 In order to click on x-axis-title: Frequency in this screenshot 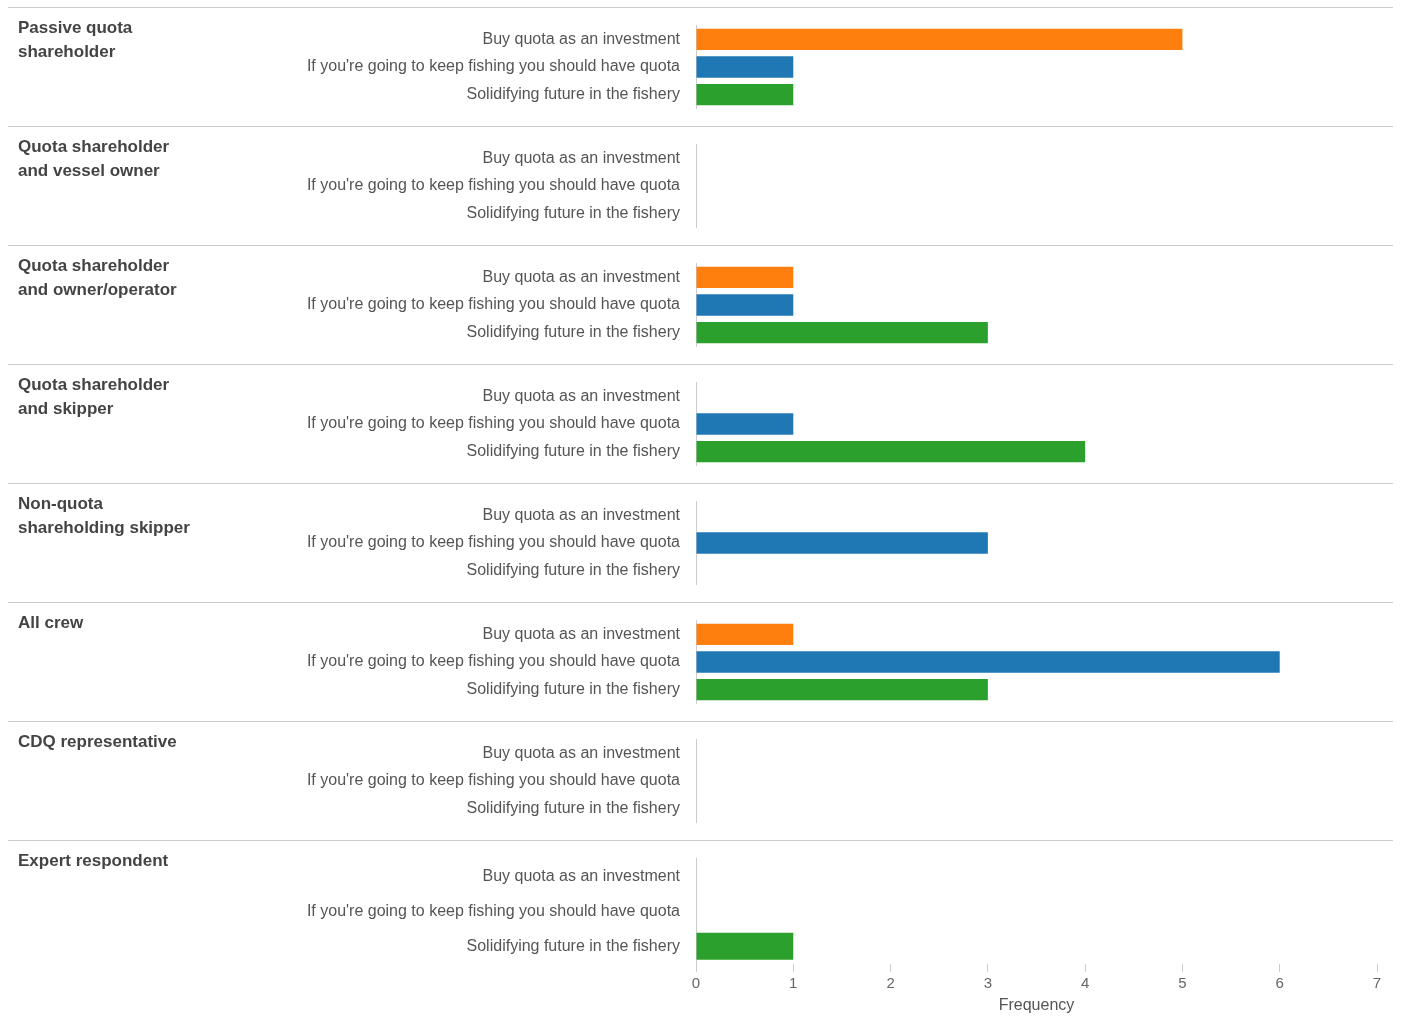, I will do `click(1036, 1004)`.